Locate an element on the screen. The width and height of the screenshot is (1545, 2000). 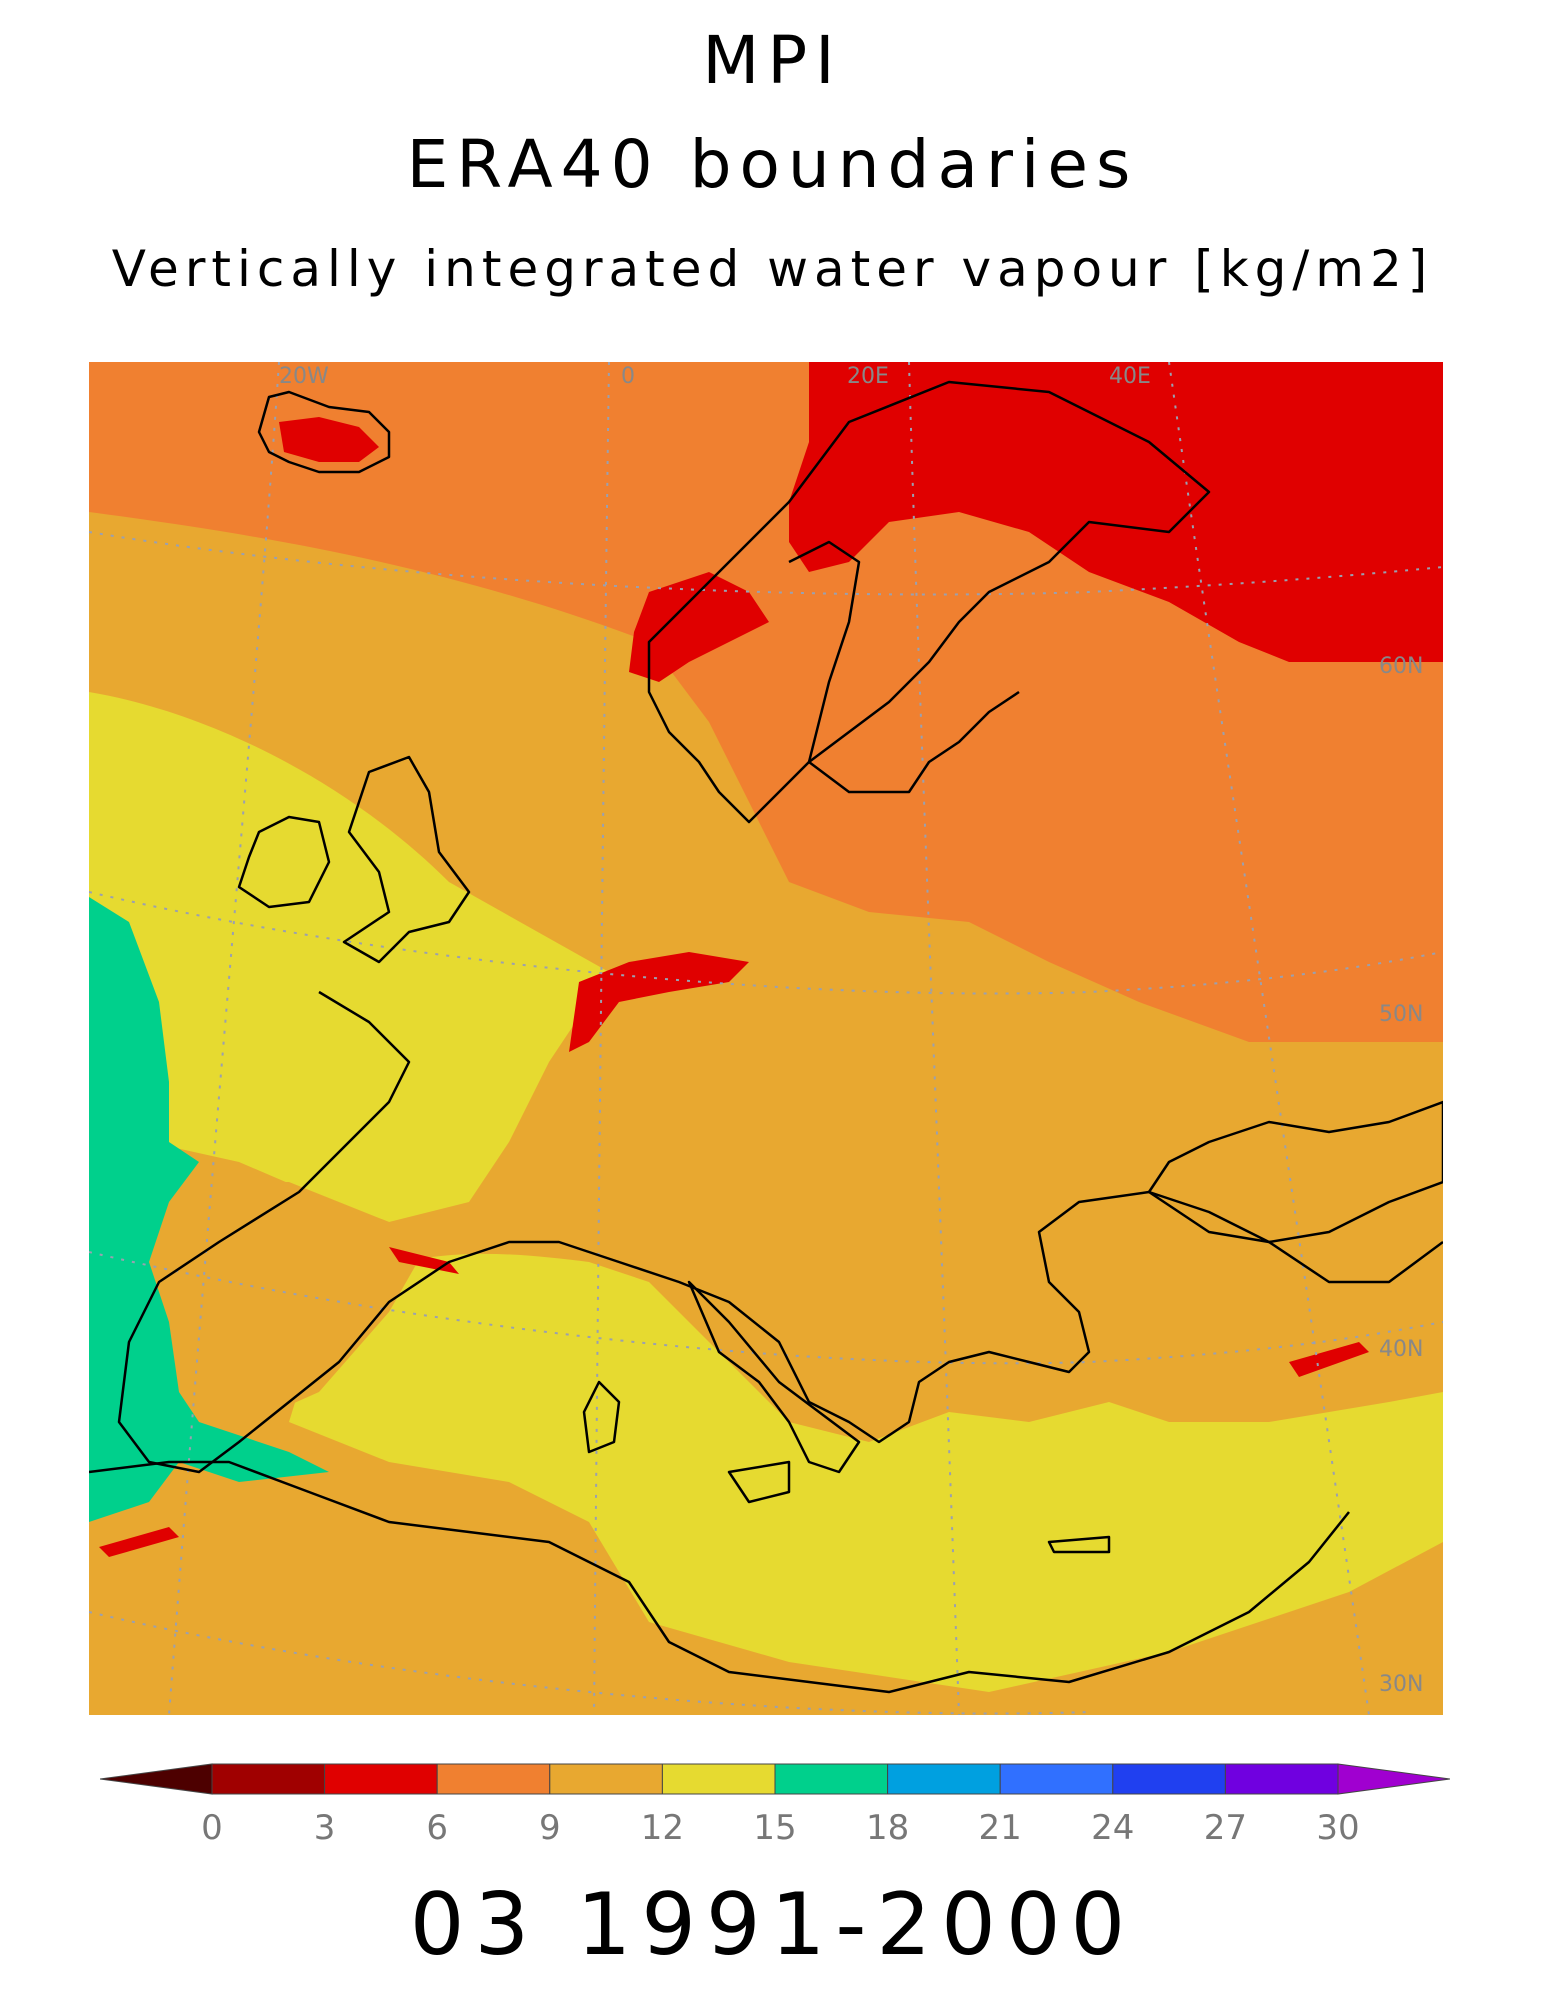
coast-north-africa is located at coordinates (719, 1577).